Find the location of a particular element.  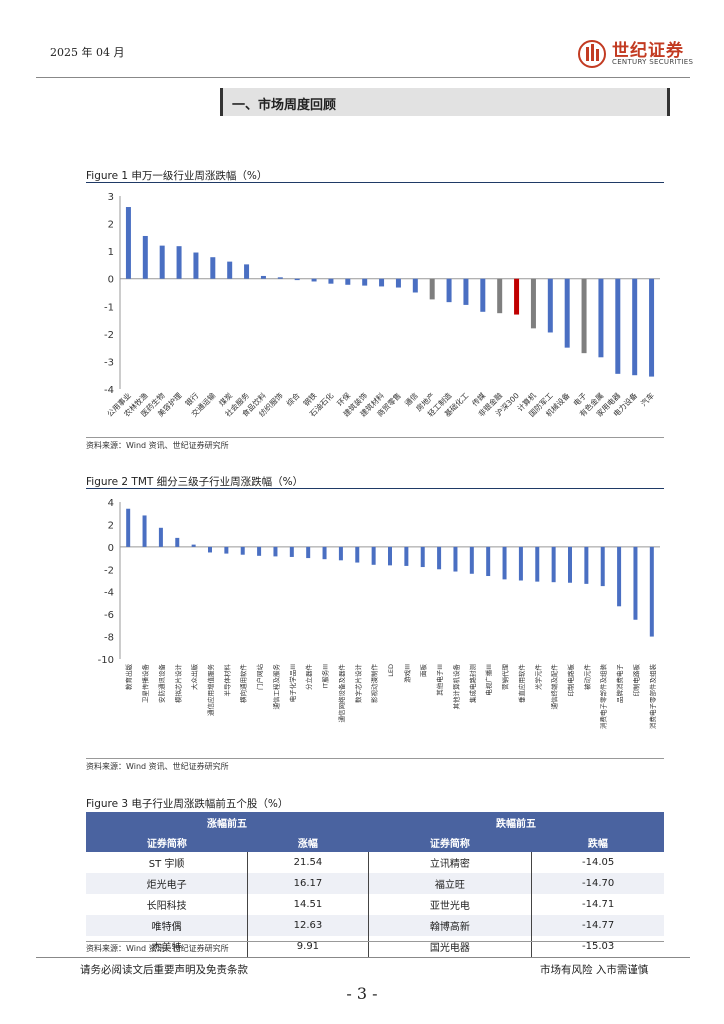

y-tick-label: -10 is located at coordinates (106, 660).